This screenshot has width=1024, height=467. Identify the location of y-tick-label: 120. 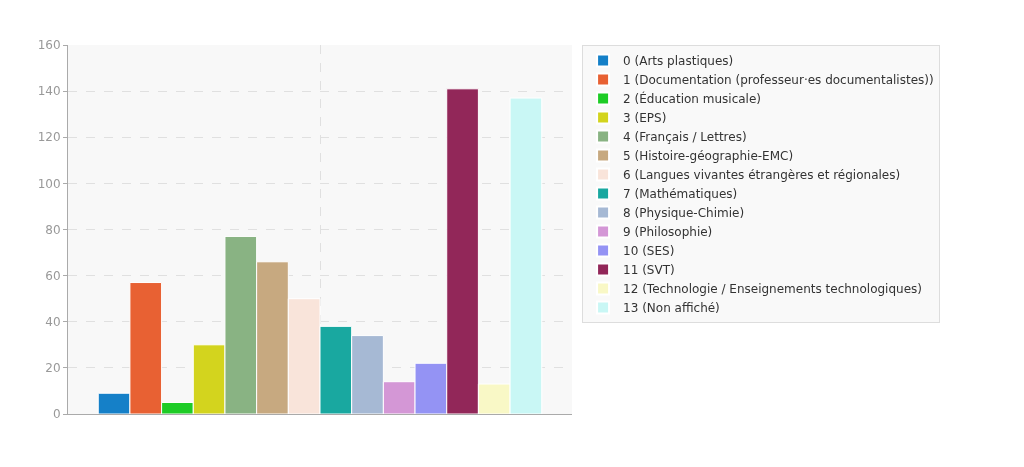
(49, 137).